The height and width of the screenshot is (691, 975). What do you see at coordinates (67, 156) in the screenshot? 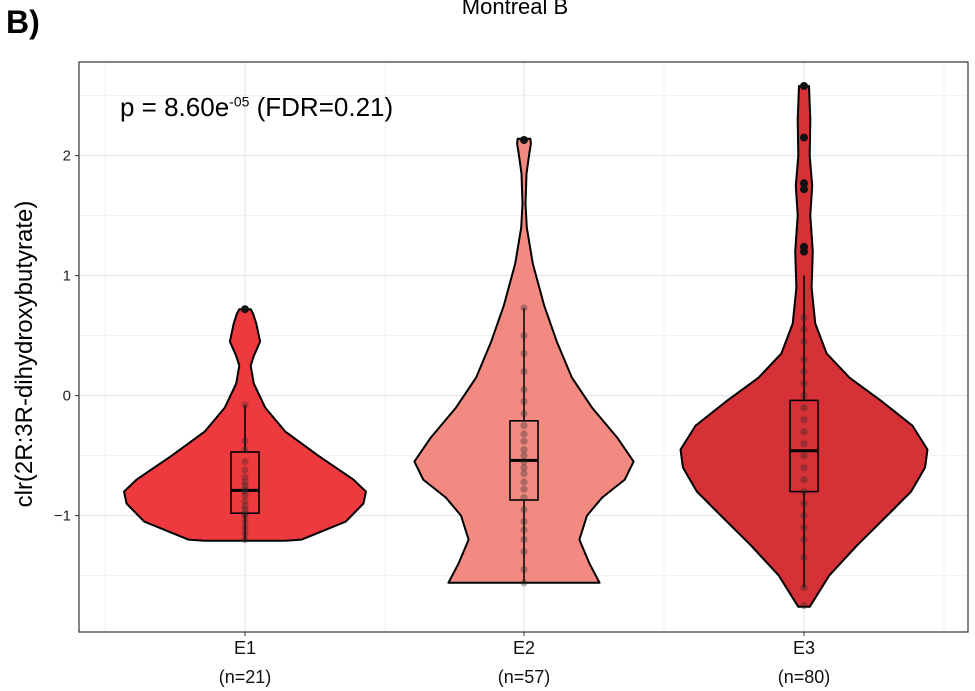
I see `y-tick-label: 2` at bounding box center [67, 156].